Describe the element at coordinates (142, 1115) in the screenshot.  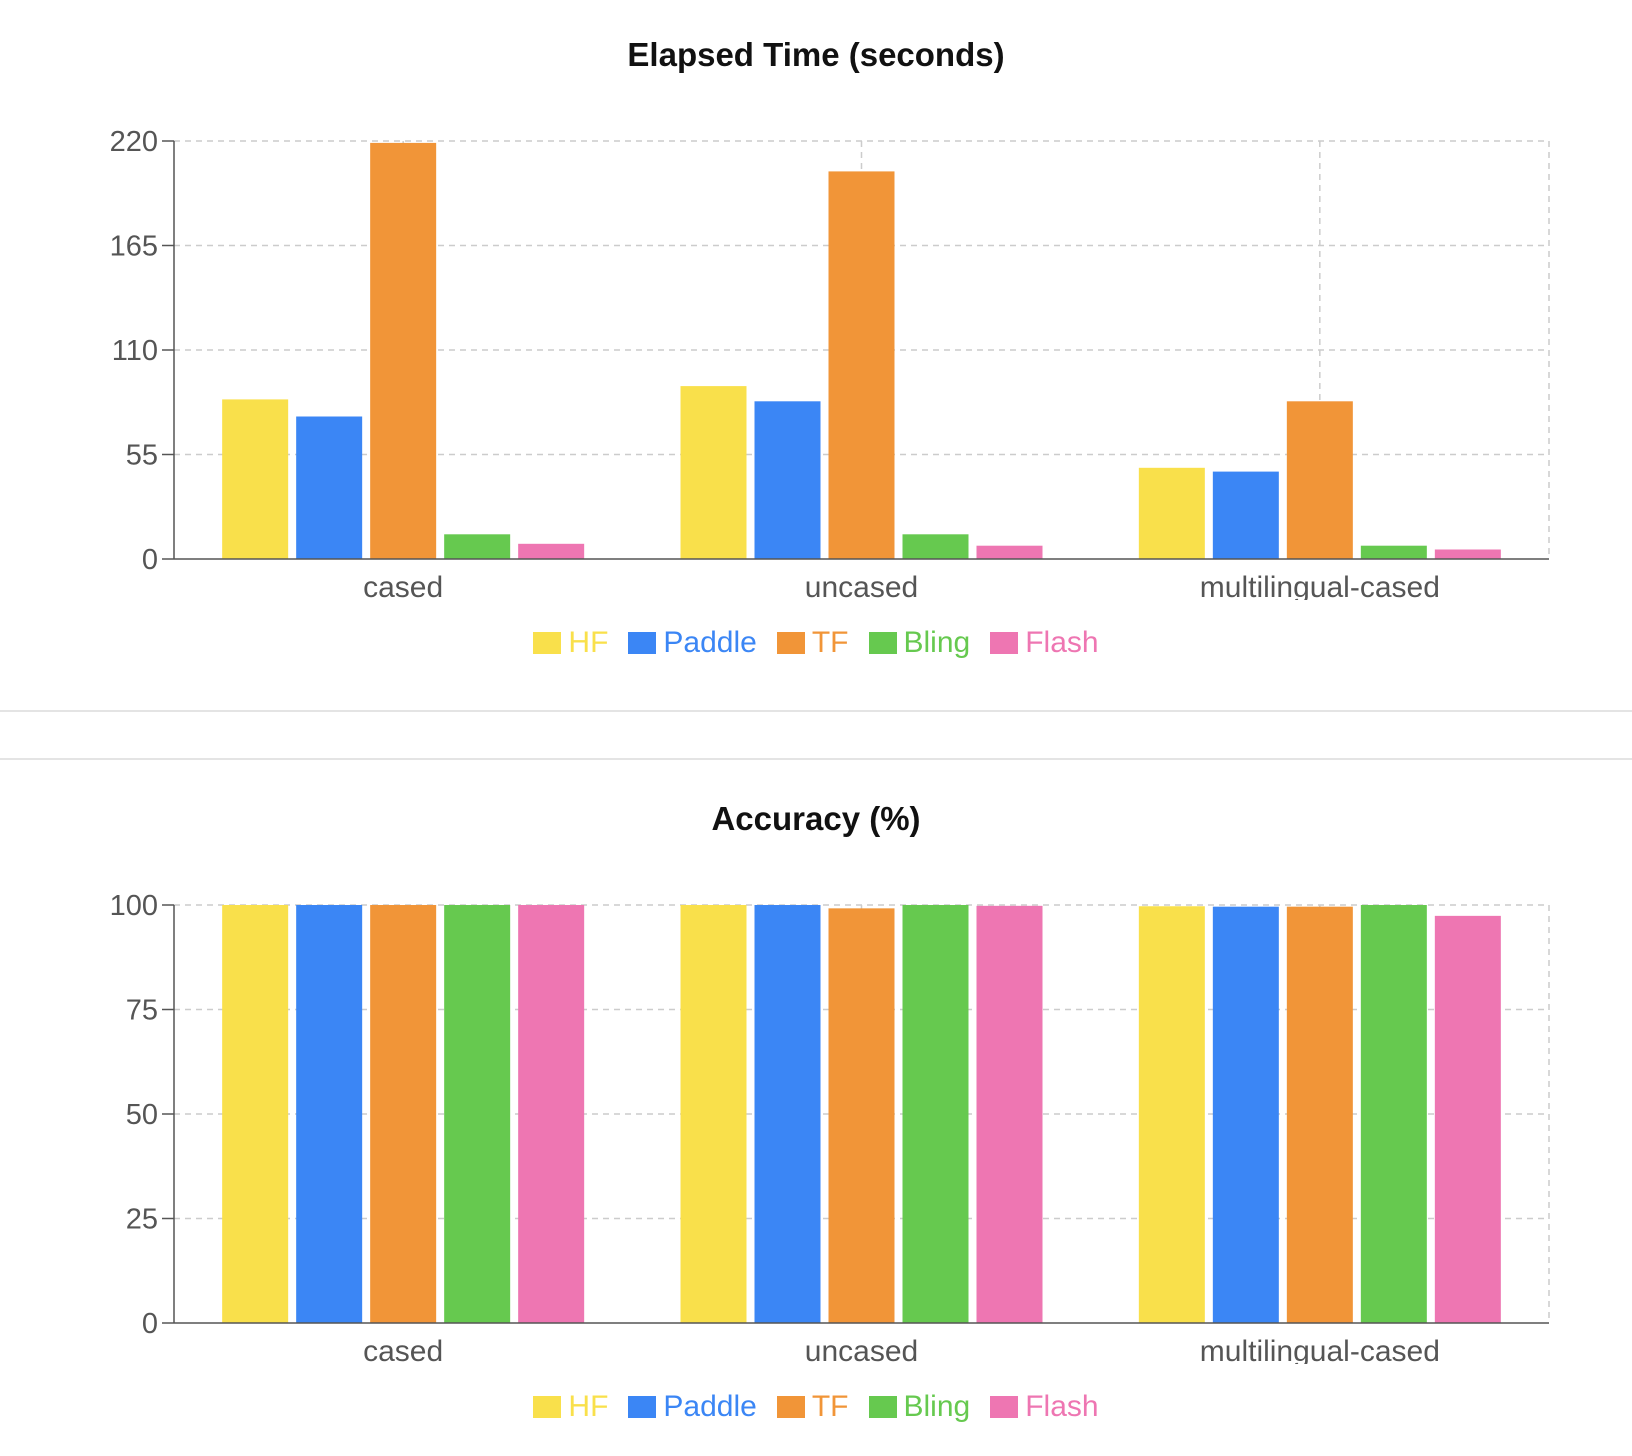
I see `y-tick-label: 50` at that location.